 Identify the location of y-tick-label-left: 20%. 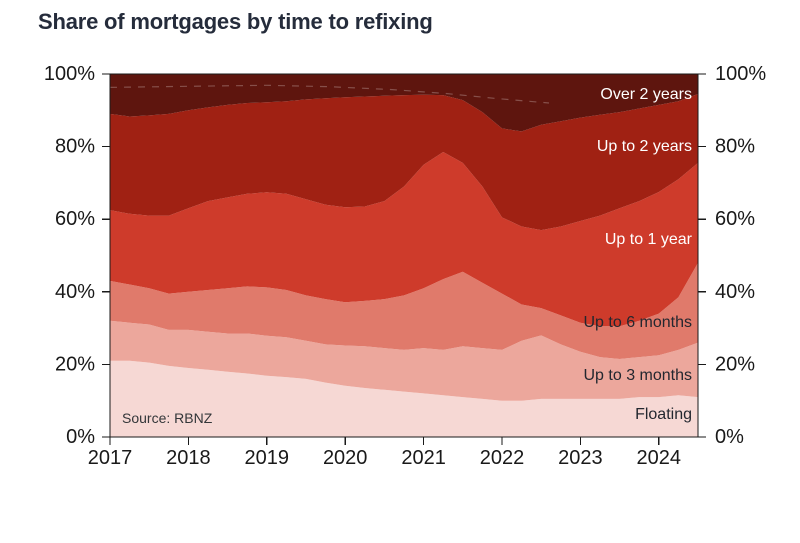
(75, 364).